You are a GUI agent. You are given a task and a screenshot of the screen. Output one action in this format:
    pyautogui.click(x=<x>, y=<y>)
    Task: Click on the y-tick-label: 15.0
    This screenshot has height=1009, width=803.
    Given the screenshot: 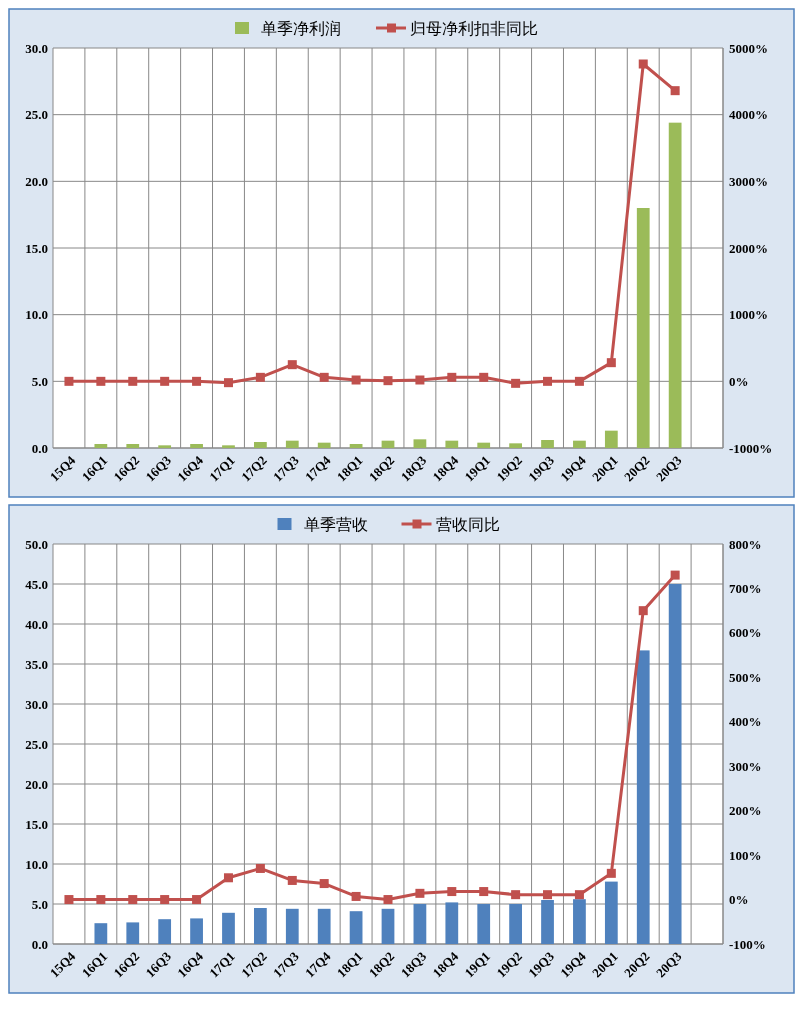 What is the action you would take?
    pyautogui.click(x=36, y=824)
    